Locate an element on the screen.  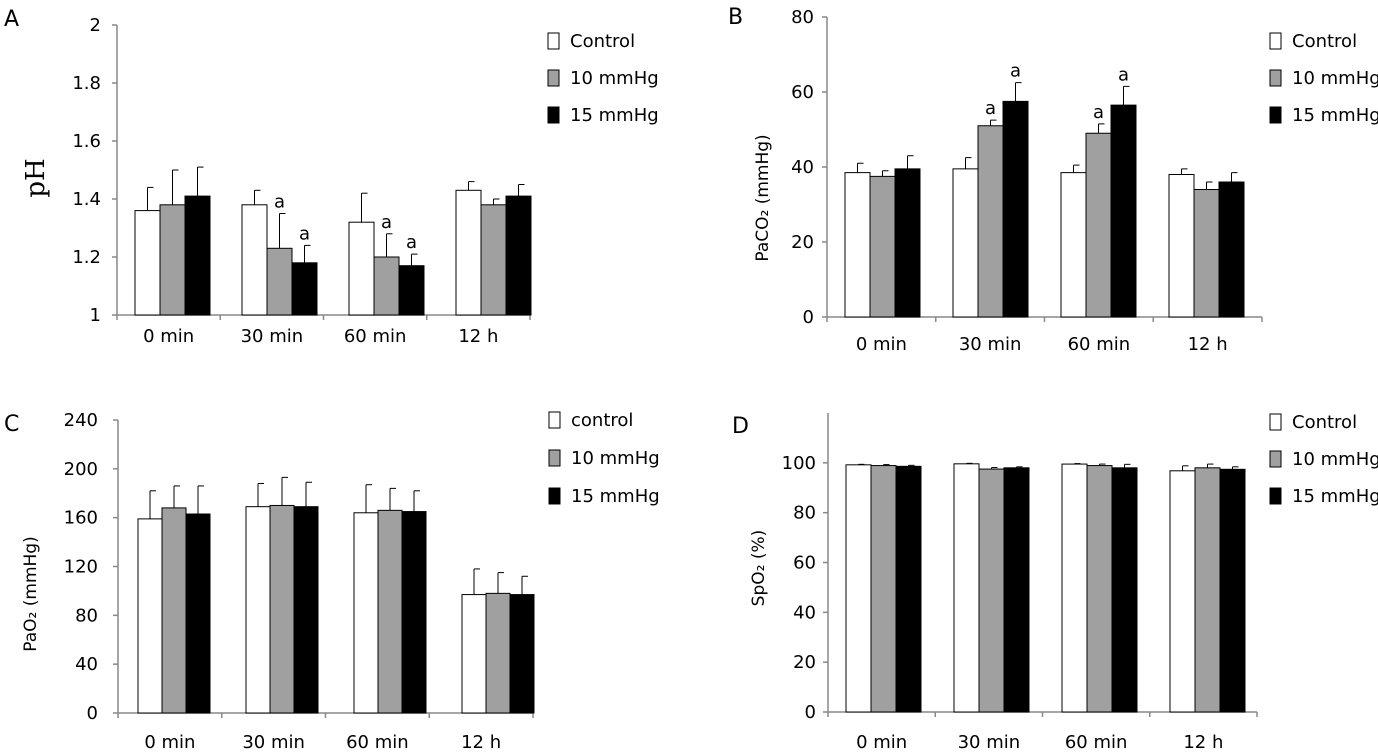
panel-letter: A is located at coordinates (11, 19).